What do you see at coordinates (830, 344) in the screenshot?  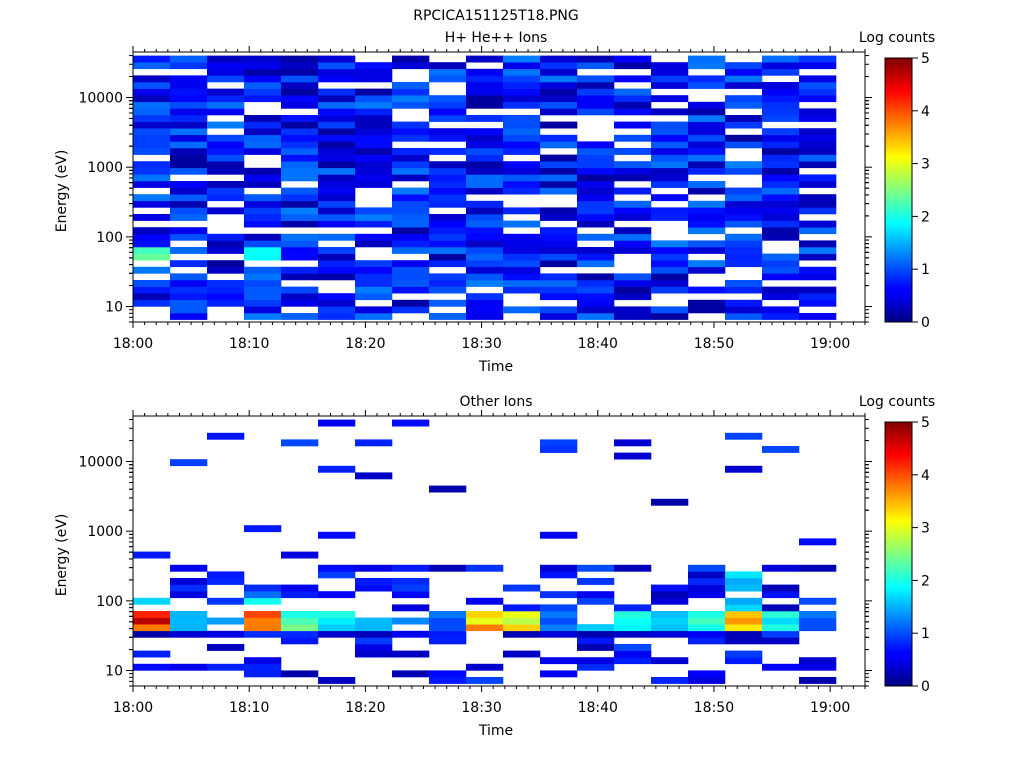 I see `x-tick-label: 19:00` at bounding box center [830, 344].